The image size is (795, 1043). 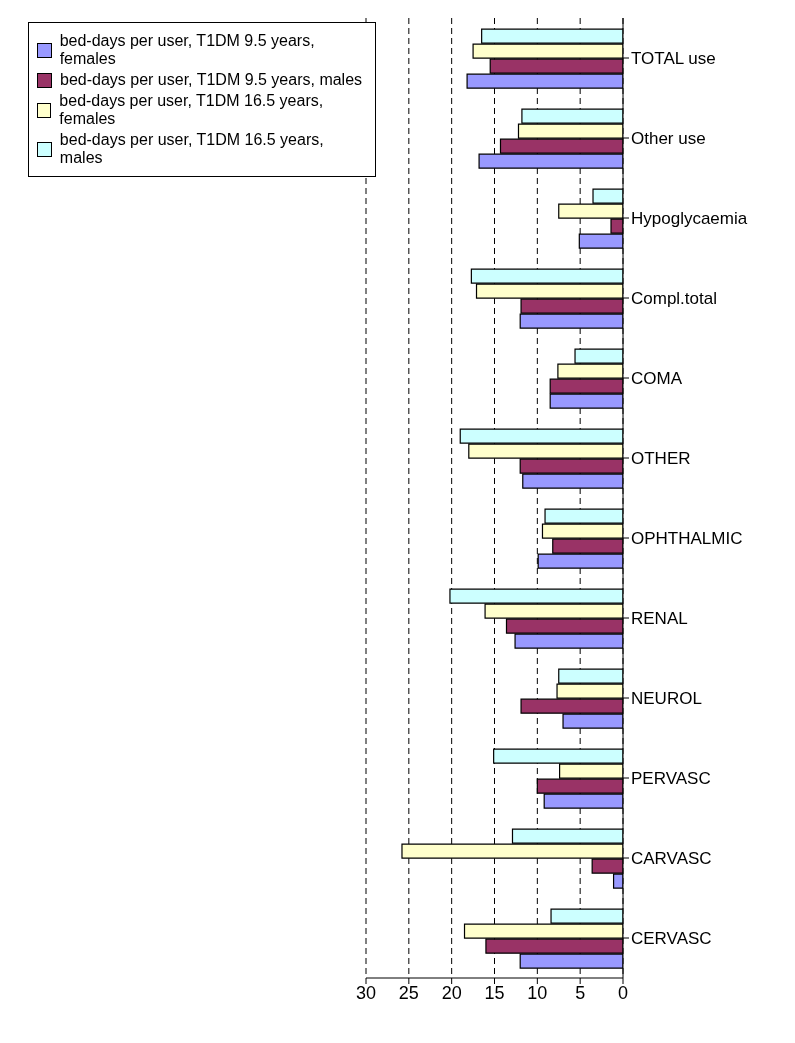 I want to click on y-tick-label: COMA, so click(x=657, y=379).